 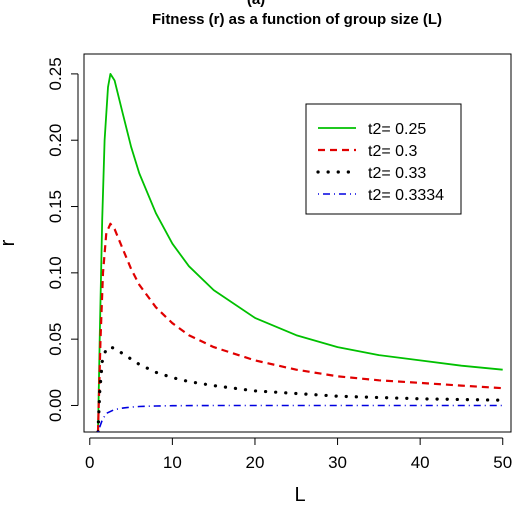 I want to click on x-axis: 0 10 20 30 40 50, so click(x=298, y=454).